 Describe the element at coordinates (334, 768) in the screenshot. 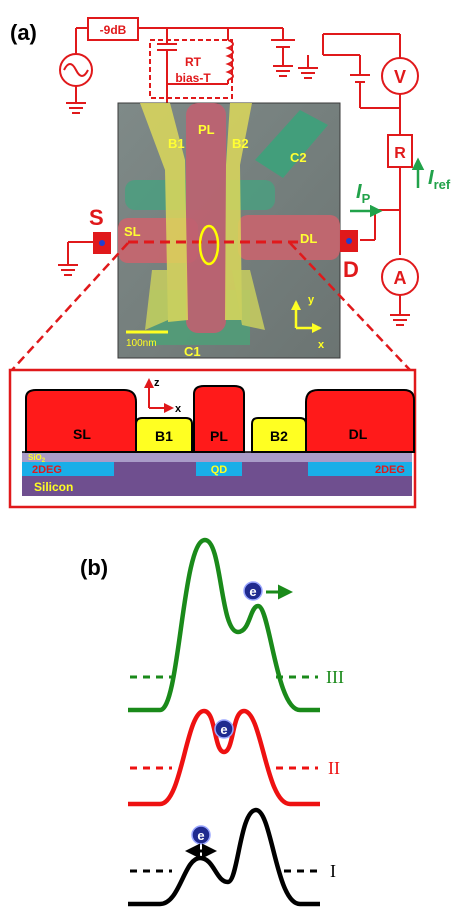

I see `level-ii-label: II` at that location.